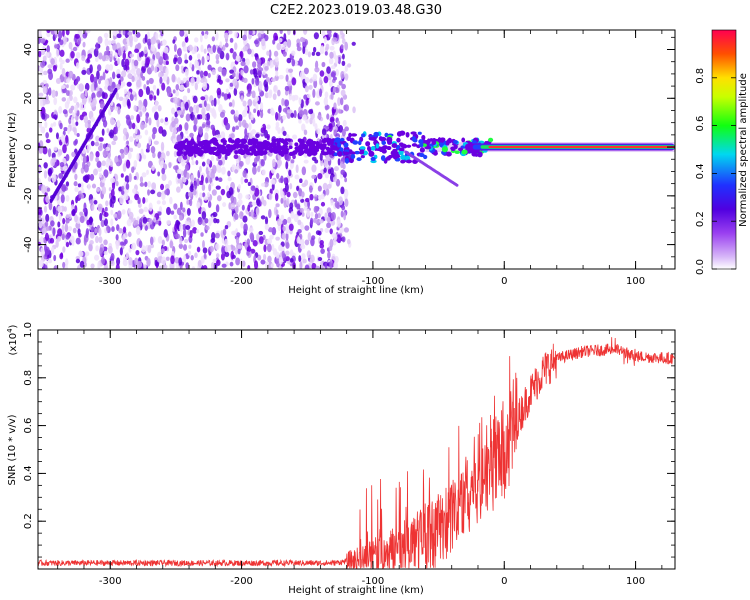 Image resolution: width=750 pixels, height=600 pixels. What do you see at coordinates (356, 10) in the screenshot?
I see `chart-title: C2E2.2023.019.03.48.G30` at bounding box center [356, 10].